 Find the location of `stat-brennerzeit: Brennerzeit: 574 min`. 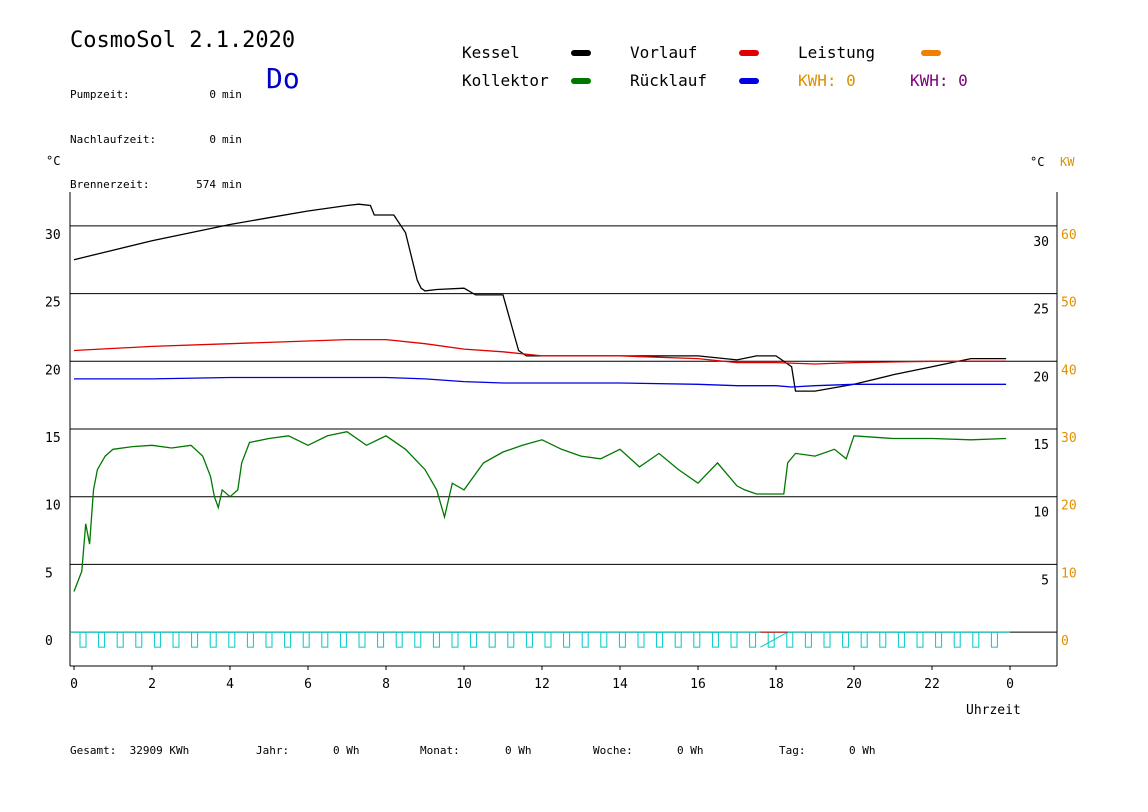

stat-brennerzeit: Brennerzeit: 574 min is located at coordinates (156, 184).